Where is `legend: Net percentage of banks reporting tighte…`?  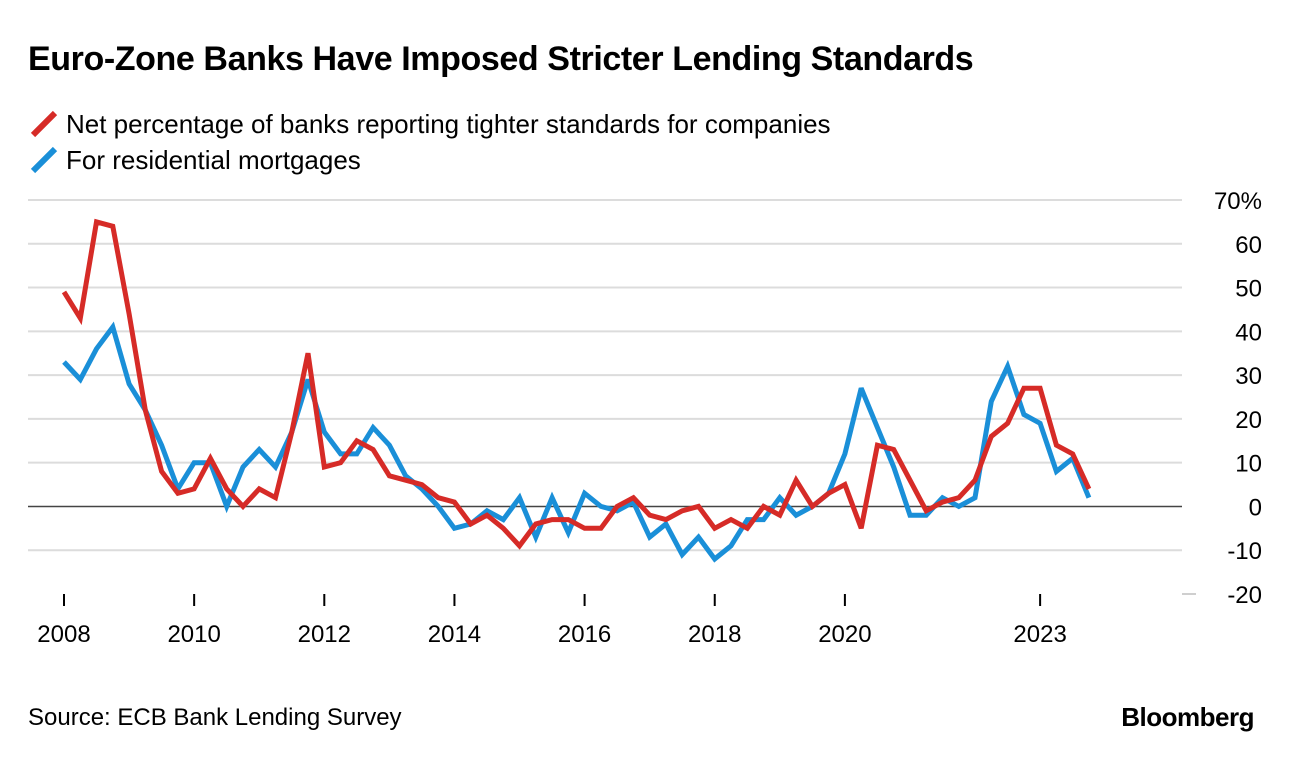
legend: Net percentage of banks reporting tighte… is located at coordinates (430, 142).